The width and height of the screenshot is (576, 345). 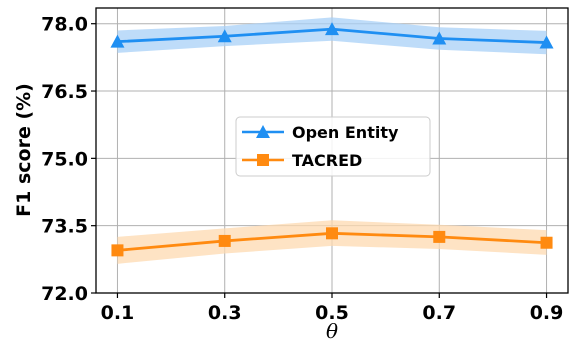 I want to click on legend-label-open-entity: Open Entity, so click(x=345, y=132).